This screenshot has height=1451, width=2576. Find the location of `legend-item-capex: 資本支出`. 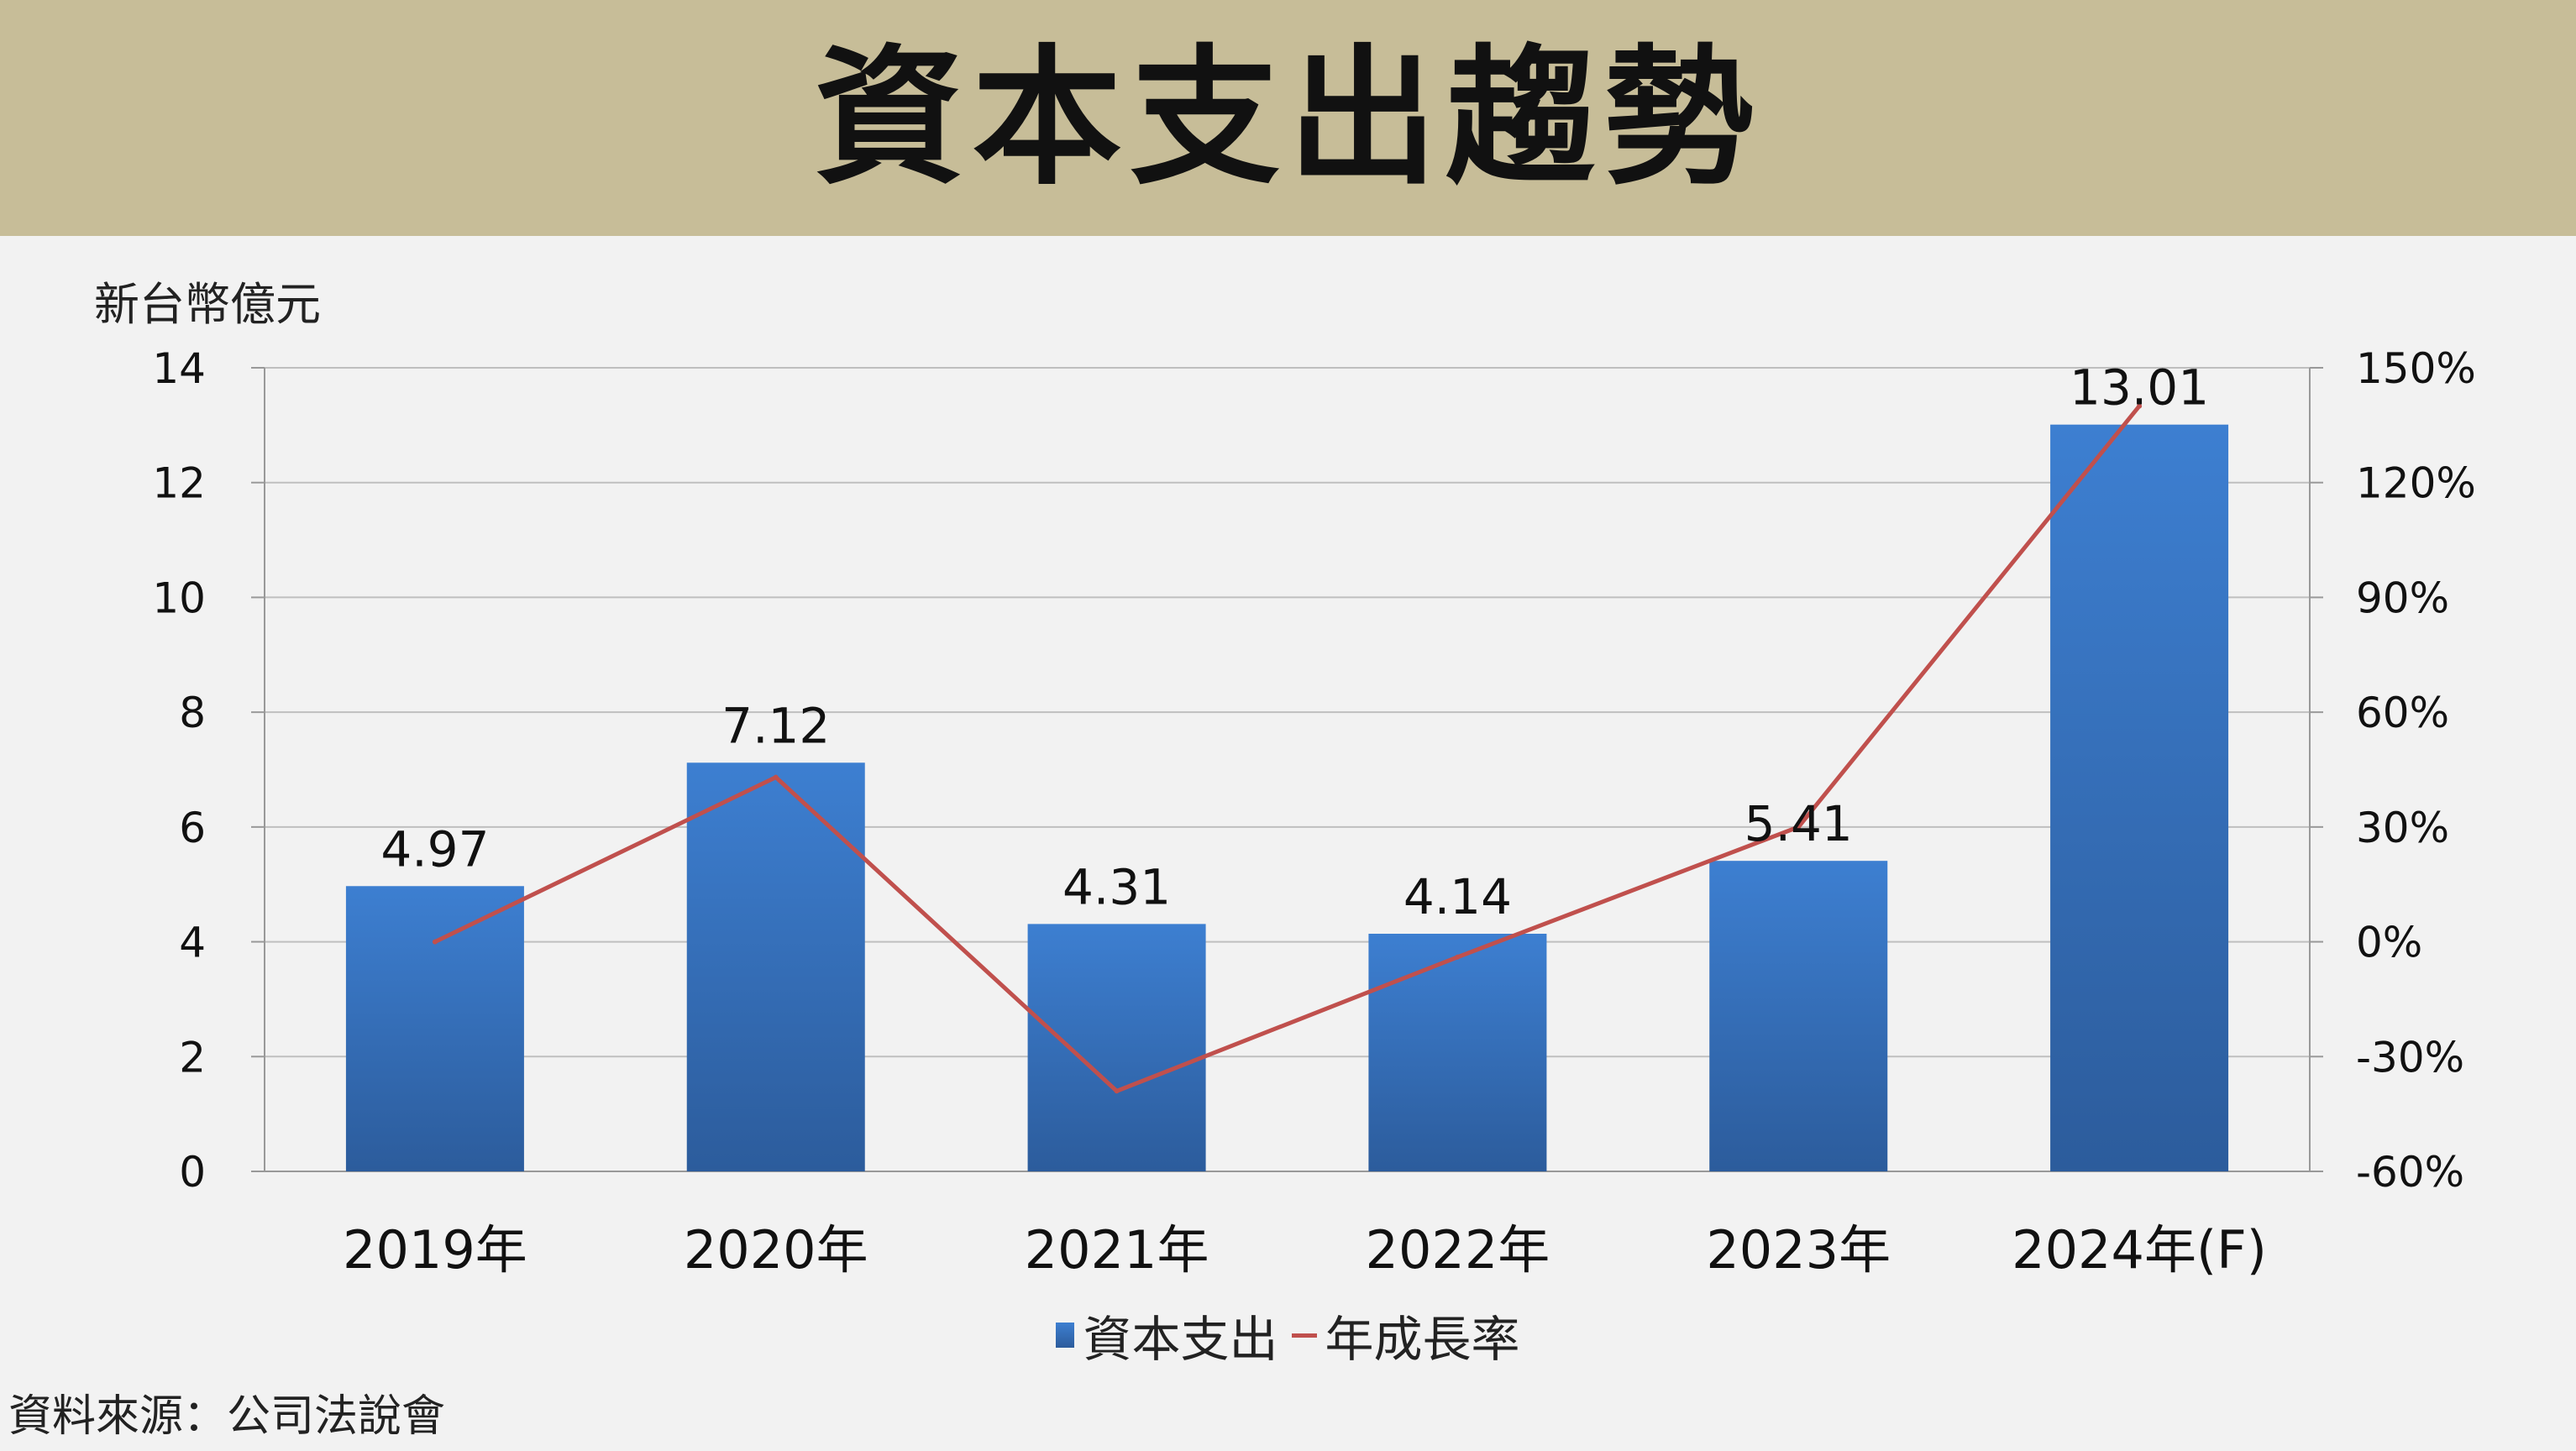

legend-item-capex: 資本支出 is located at coordinates (1167, 1335).